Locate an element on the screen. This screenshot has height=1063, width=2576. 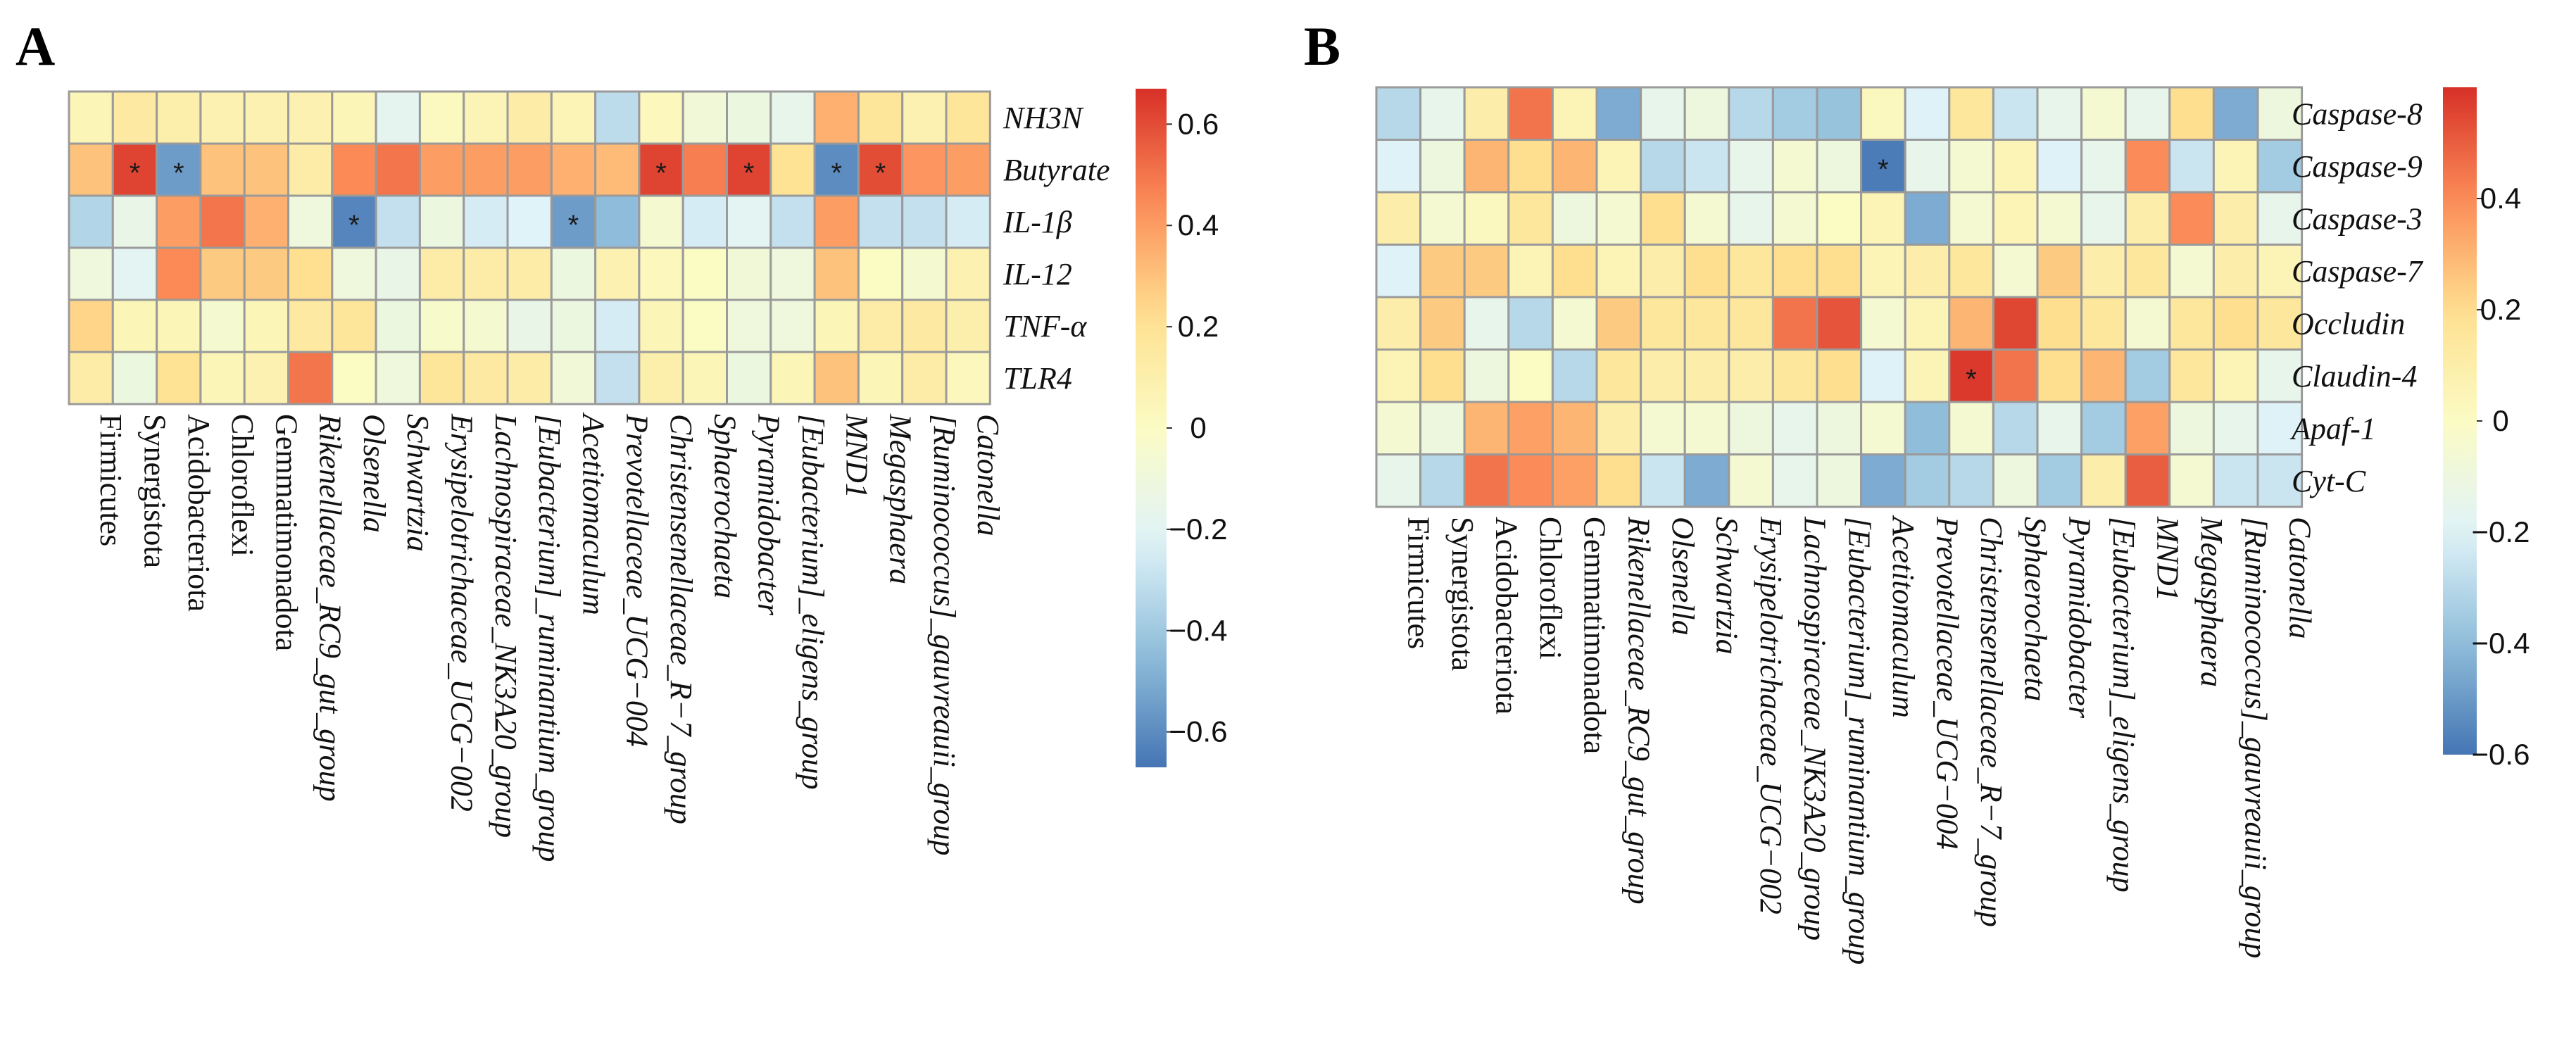
column-label: Catonella is located at coordinates (988, 475).